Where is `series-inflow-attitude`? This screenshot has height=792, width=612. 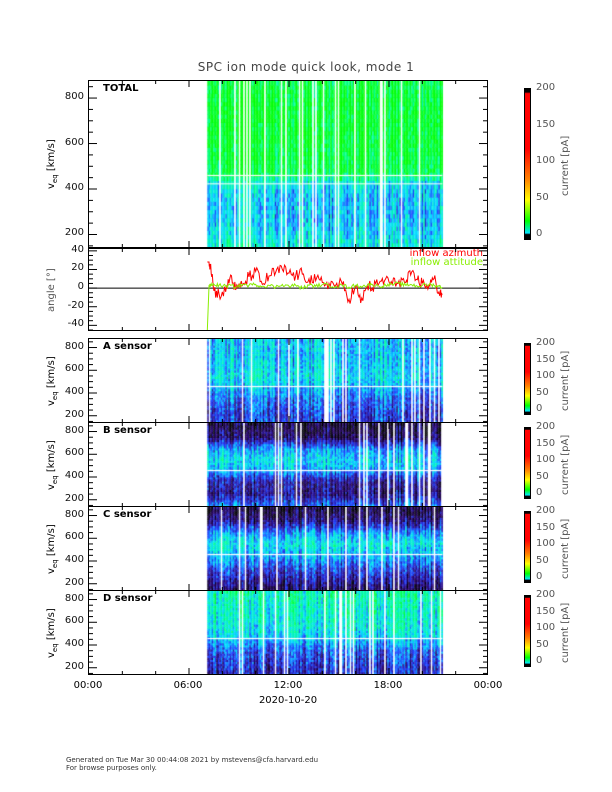 series-inflow-attitude is located at coordinates (324, 305).